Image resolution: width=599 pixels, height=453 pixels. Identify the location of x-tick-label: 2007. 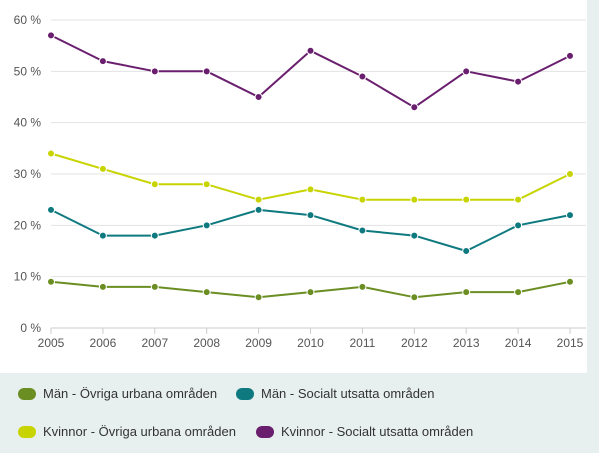
(154, 343).